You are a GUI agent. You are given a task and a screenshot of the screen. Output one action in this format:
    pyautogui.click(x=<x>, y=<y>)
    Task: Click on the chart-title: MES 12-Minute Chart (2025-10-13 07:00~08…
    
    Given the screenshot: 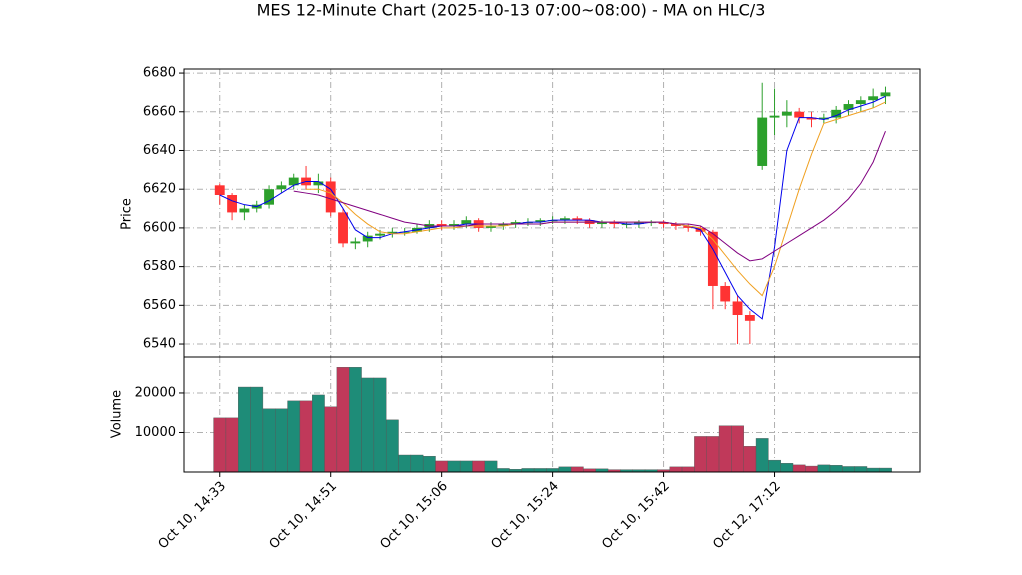 What is the action you would take?
    pyautogui.click(x=511, y=10)
    